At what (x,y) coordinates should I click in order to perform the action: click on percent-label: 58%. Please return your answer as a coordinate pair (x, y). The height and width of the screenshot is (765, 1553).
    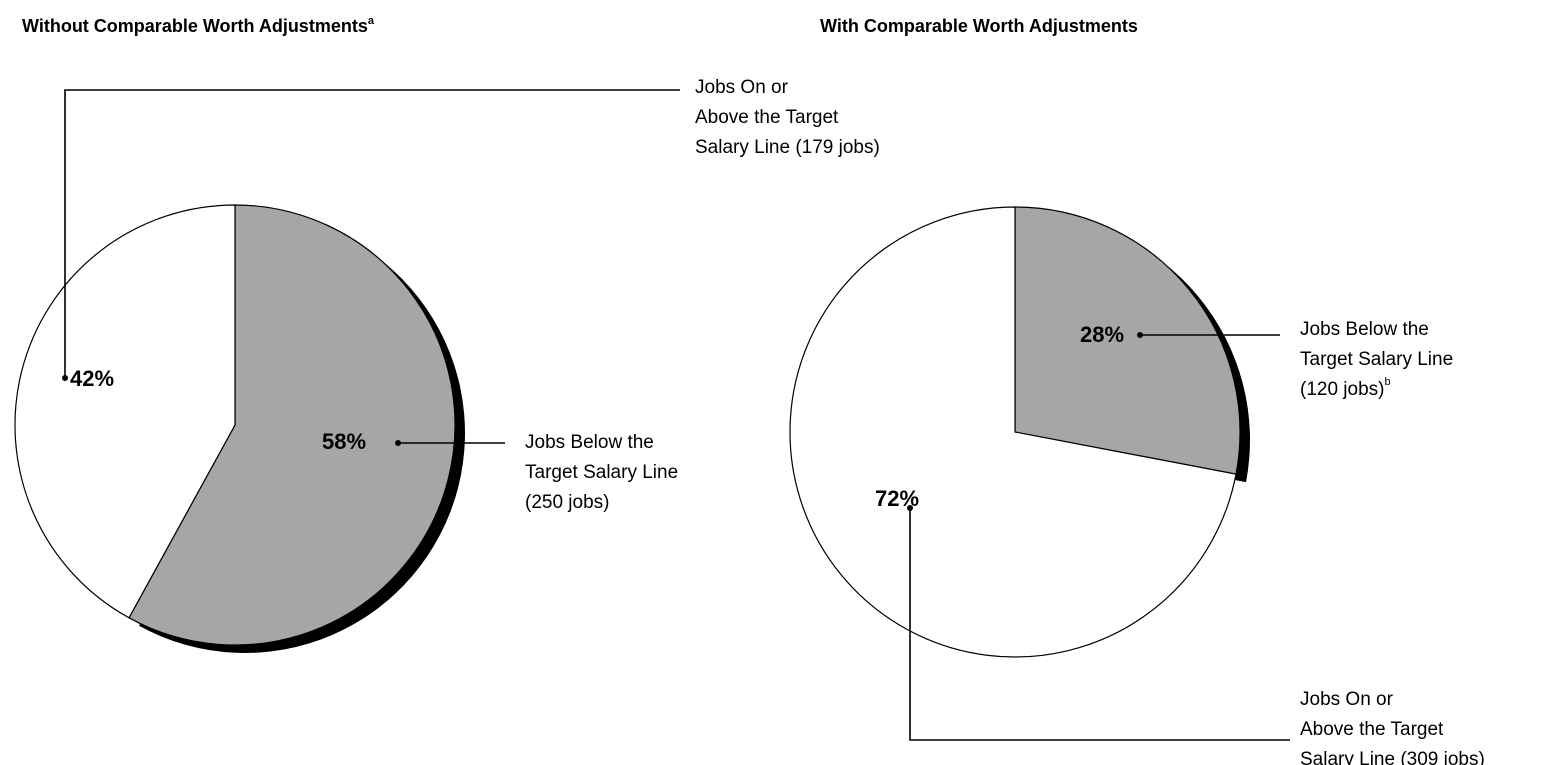
    Looking at the image, I should click on (344, 441).